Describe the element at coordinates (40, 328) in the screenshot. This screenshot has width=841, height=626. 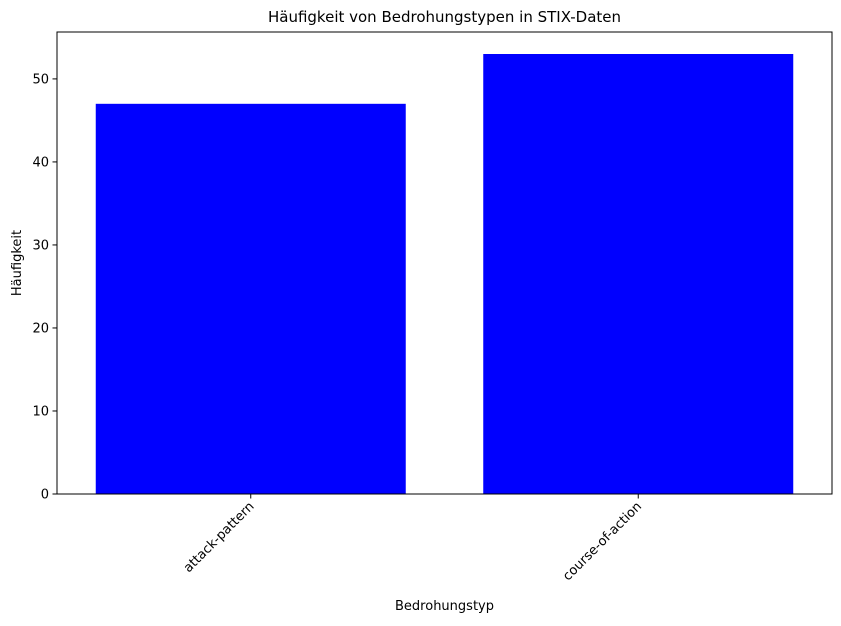
I see `y-tick-label: 20` at that location.